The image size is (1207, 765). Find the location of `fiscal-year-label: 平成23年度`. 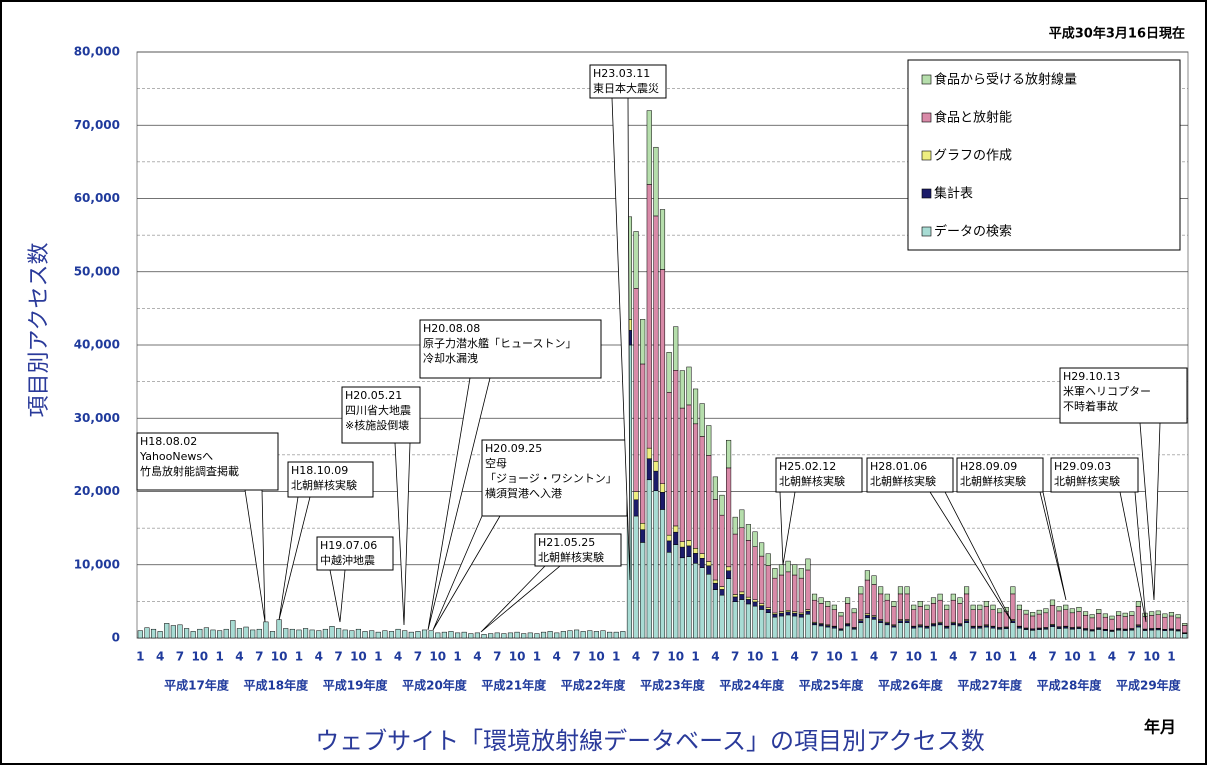

fiscal-year-label: 平成23年度 is located at coordinates (673, 685).